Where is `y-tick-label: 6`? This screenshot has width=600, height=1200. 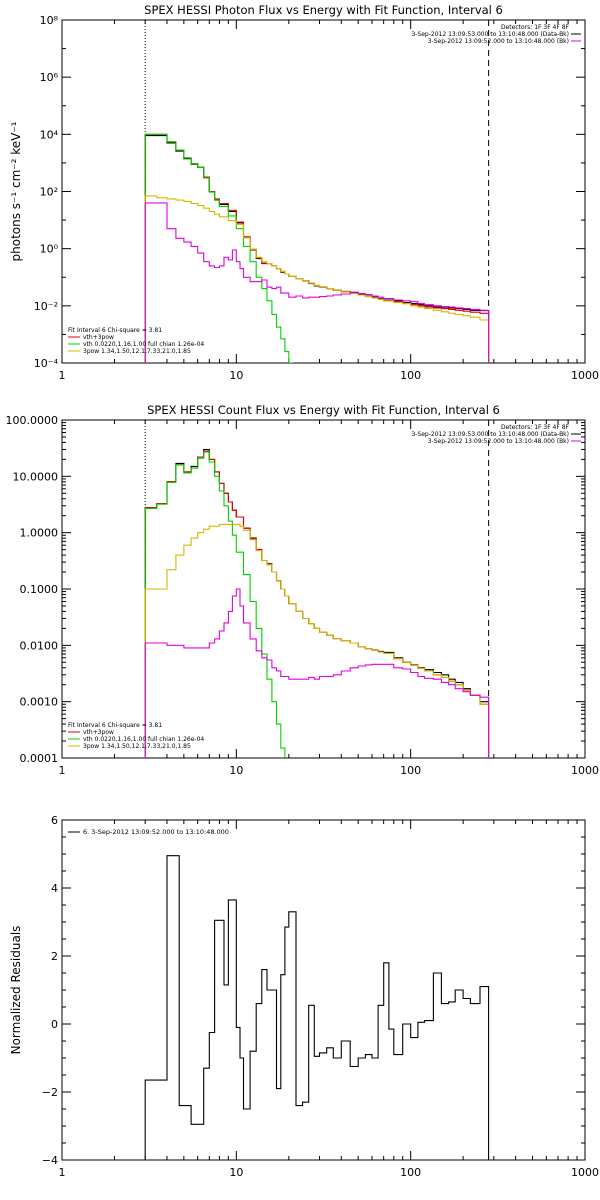
y-tick-label: 6 is located at coordinates (54, 820).